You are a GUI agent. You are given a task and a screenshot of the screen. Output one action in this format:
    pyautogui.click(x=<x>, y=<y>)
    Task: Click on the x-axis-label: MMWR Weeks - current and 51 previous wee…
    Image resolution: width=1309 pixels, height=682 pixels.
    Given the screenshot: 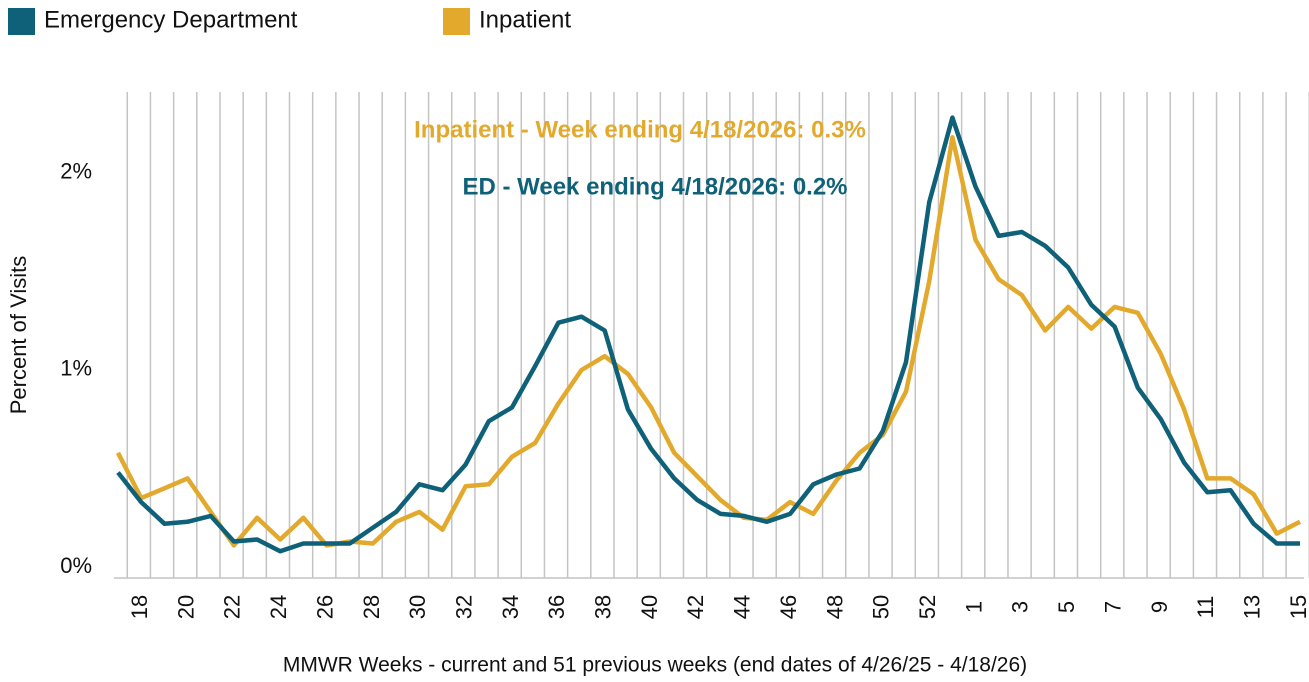 What is the action you would take?
    pyautogui.click(x=655, y=665)
    